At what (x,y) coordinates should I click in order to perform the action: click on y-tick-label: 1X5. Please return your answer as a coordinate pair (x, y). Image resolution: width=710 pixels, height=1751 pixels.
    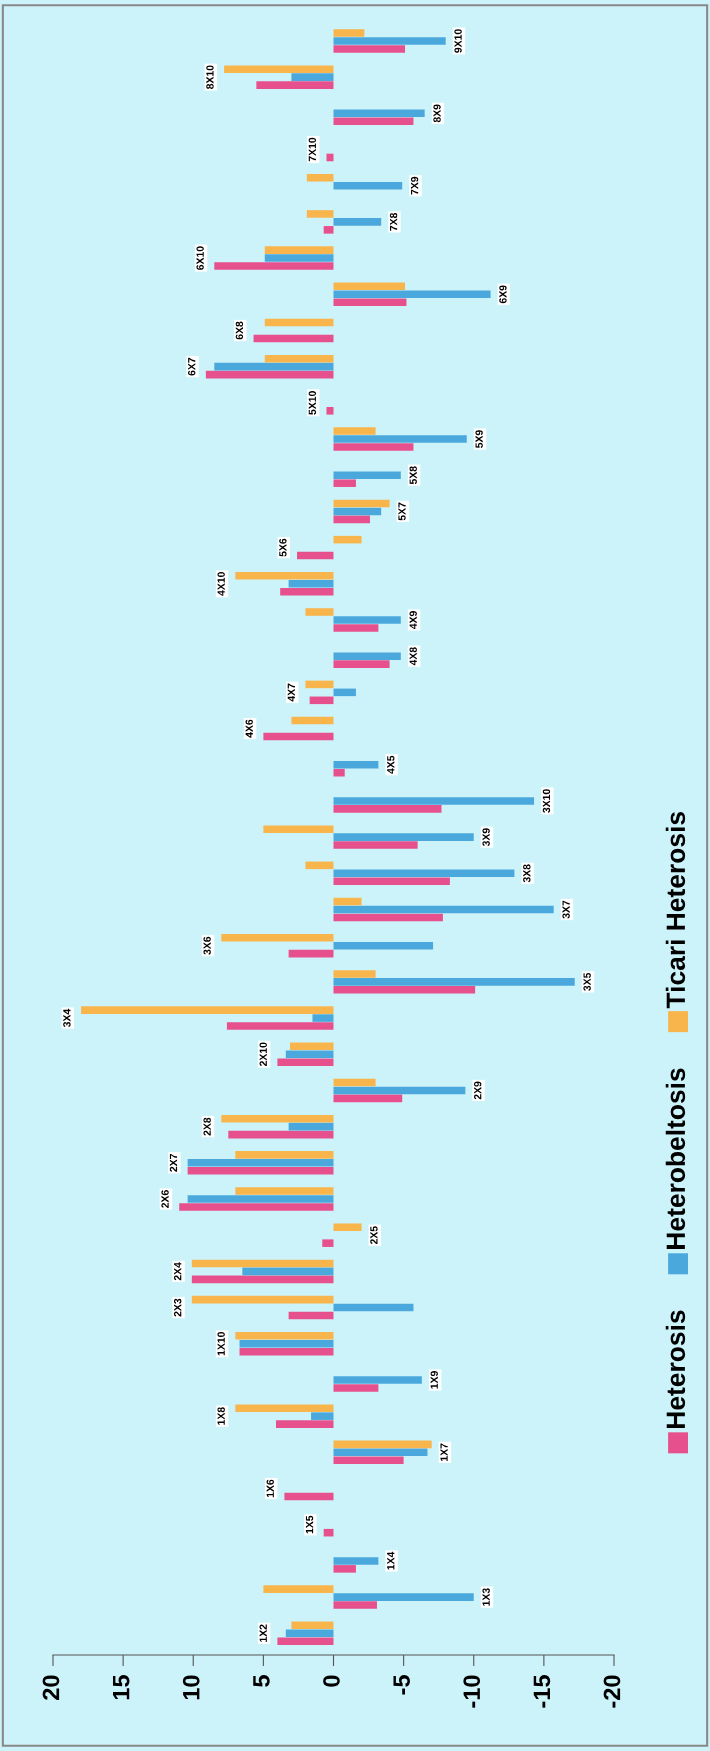
    Looking at the image, I should click on (309, 1524).